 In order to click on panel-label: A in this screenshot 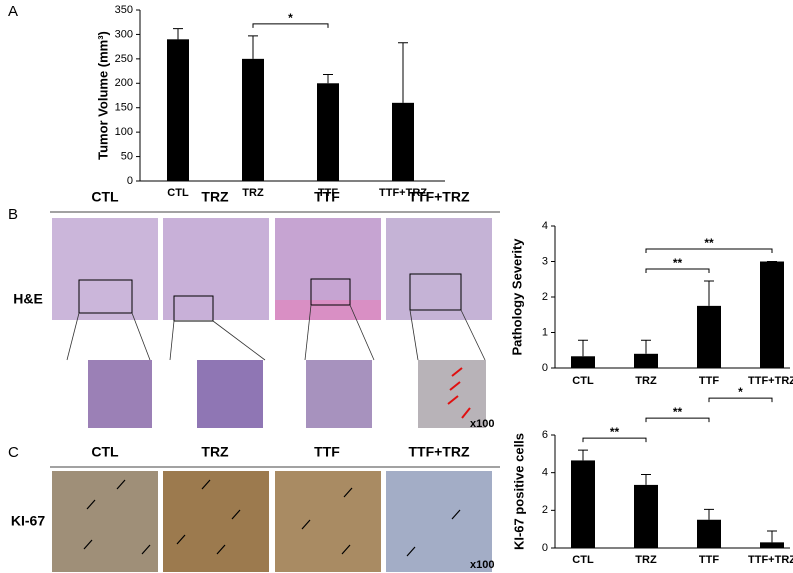, I will do `click(13, 11)`.